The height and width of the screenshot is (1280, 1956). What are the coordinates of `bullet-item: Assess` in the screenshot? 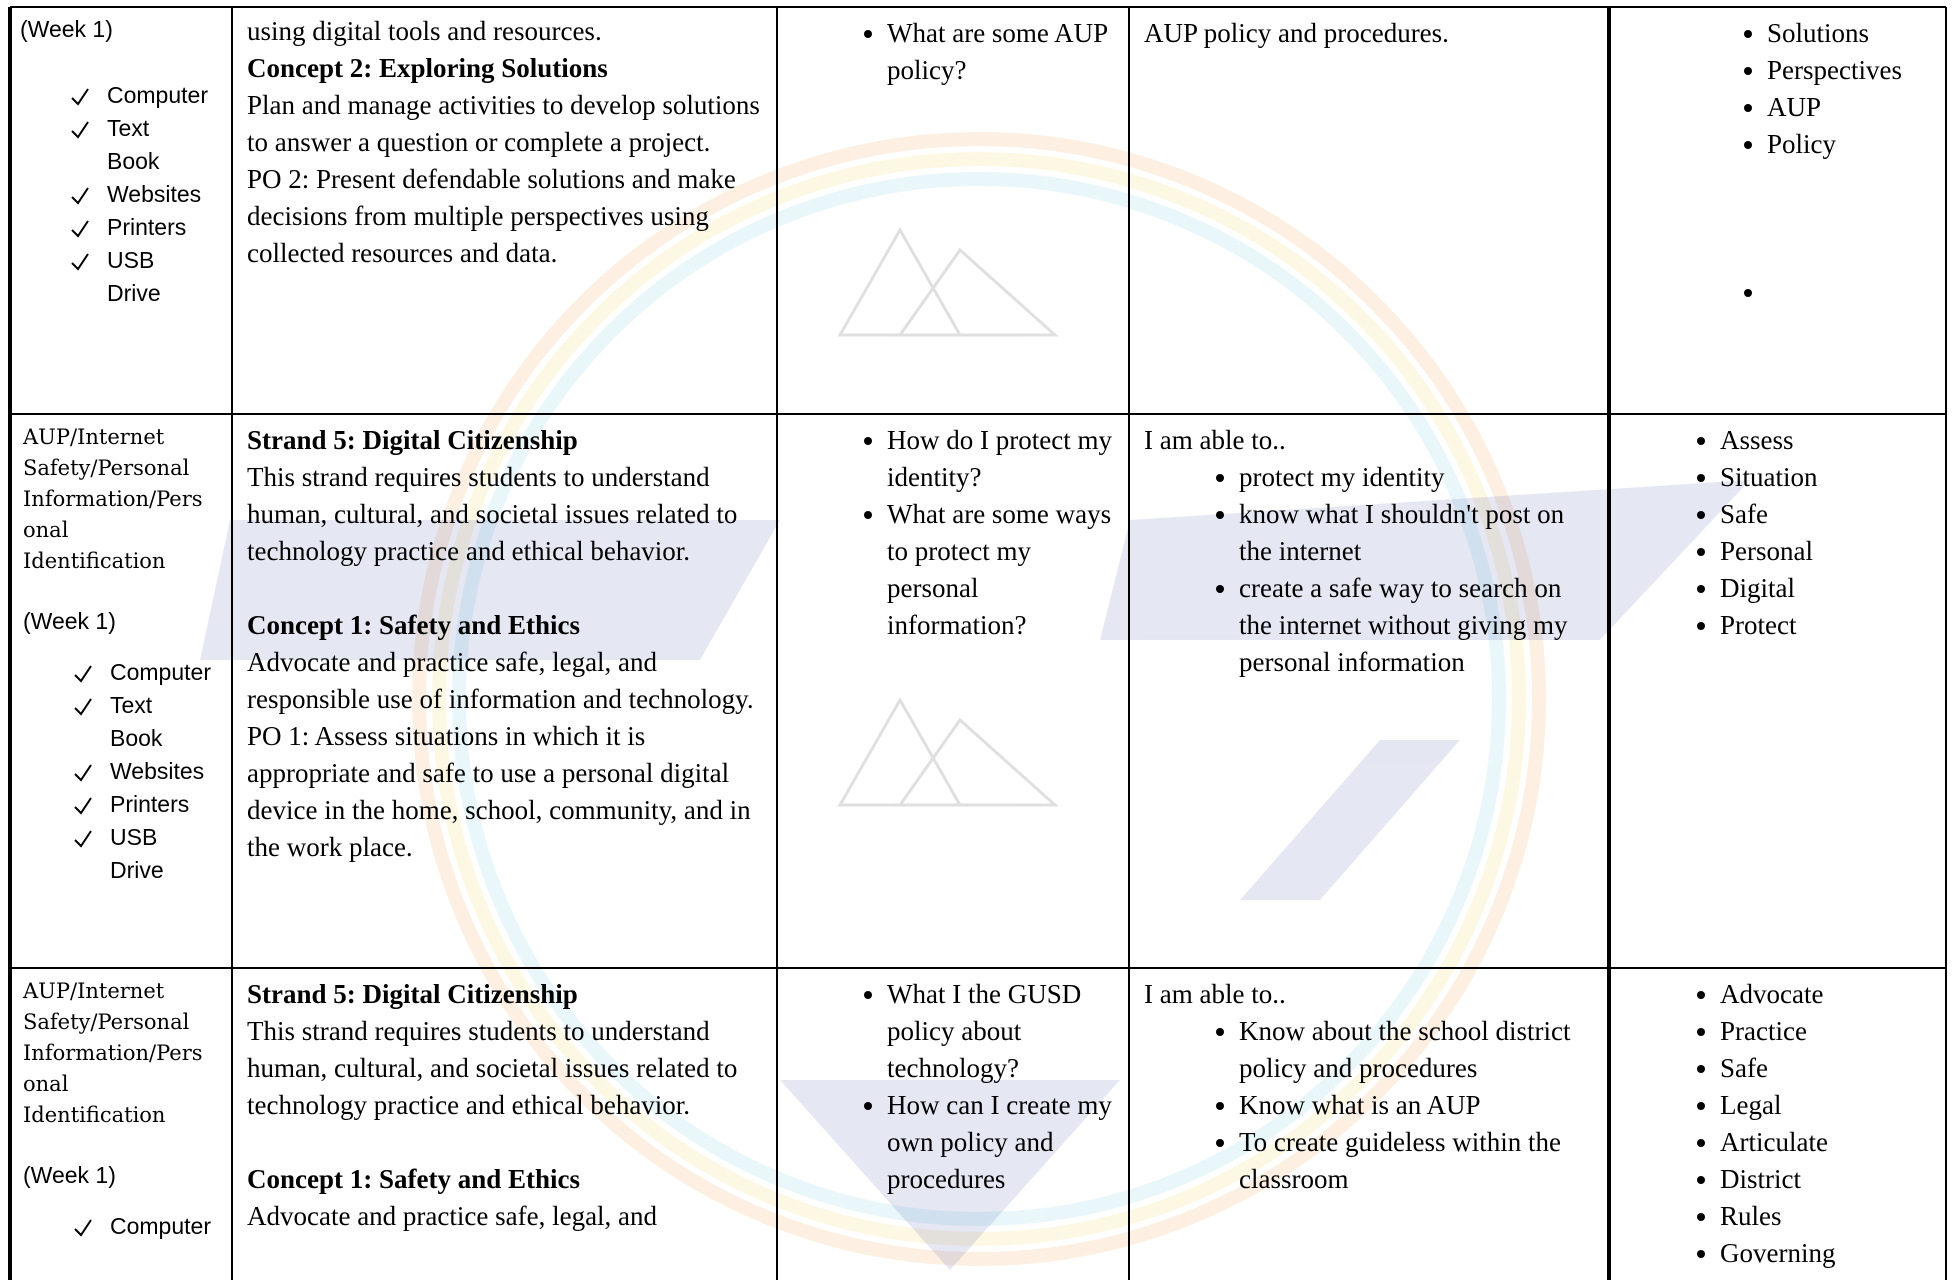 It's located at (1829, 440).